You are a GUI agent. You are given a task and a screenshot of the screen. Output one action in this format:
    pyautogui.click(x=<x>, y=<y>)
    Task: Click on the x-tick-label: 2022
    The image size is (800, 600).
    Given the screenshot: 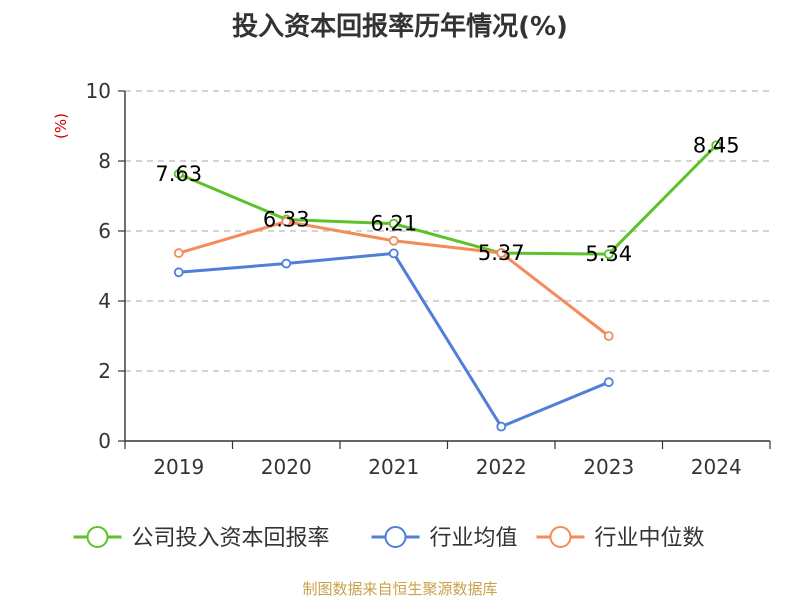 What is the action you would take?
    pyautogui.click(x=501, y=467)
    